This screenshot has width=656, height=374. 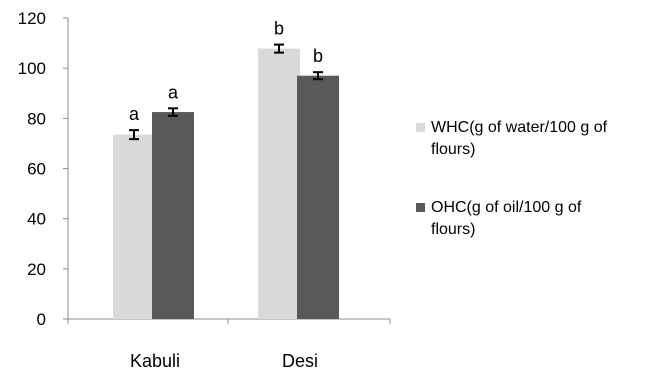 What do you see at coordinates (32, 68) in the screenshot?
I see `y-tick-label: 100` at bounding box center [32, 68].